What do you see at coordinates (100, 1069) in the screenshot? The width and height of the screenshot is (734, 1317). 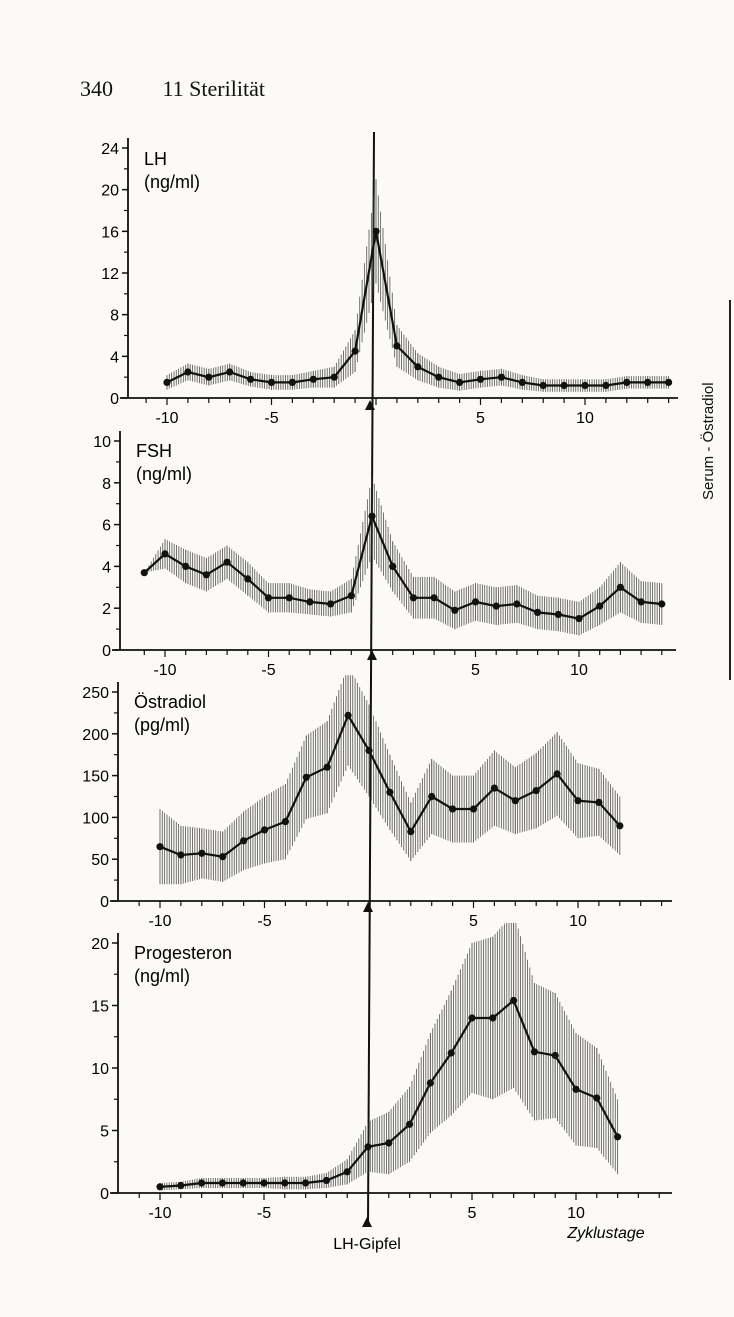 I see `y-tick-label: 10` at bounding box center [100, 1069].